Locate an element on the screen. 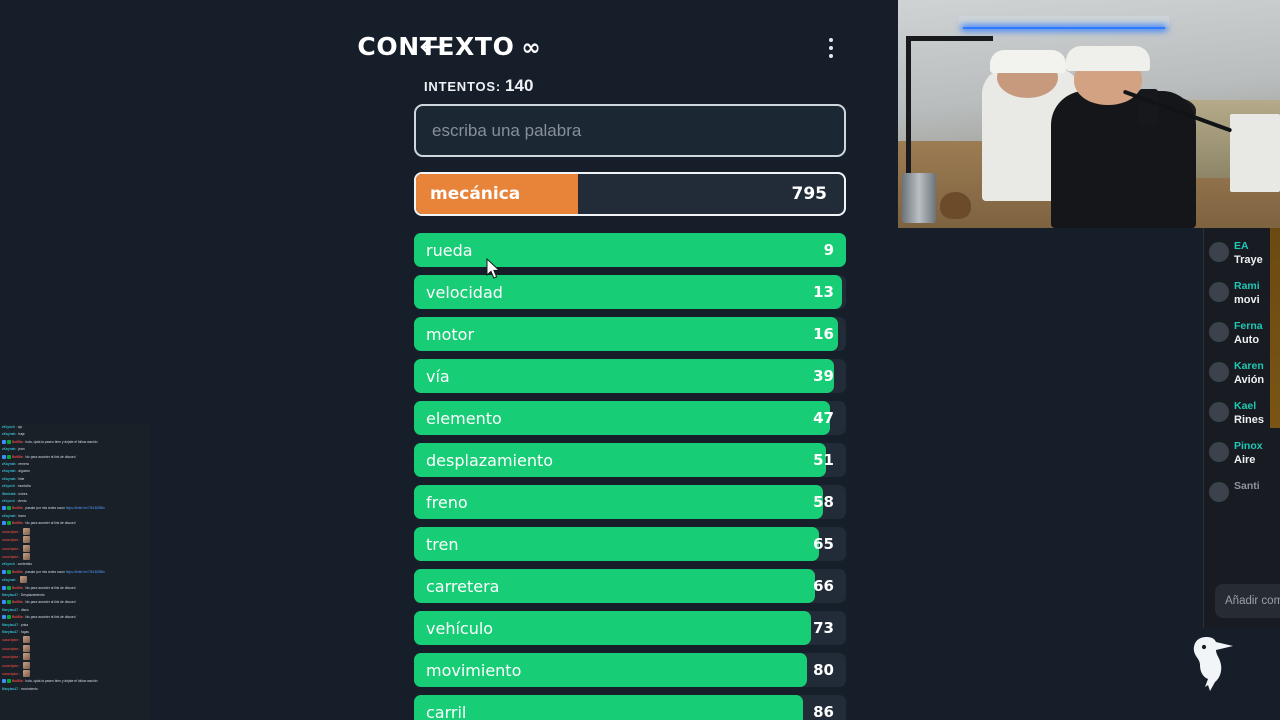 The width and height of the screenshot is (1280, 720). chat-highlight-bar is located at coordinates (1275, 328).